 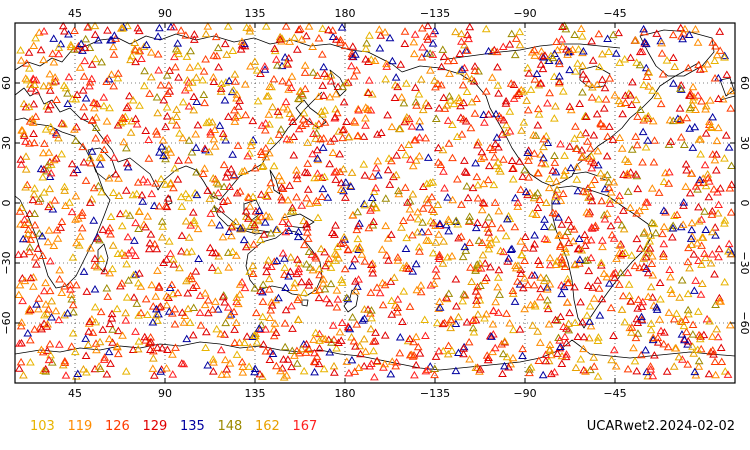 What do you see at coordinates (614, 13) in the screenshot?
I see `top-lon-label: −45` at bounding box center [614, 13].